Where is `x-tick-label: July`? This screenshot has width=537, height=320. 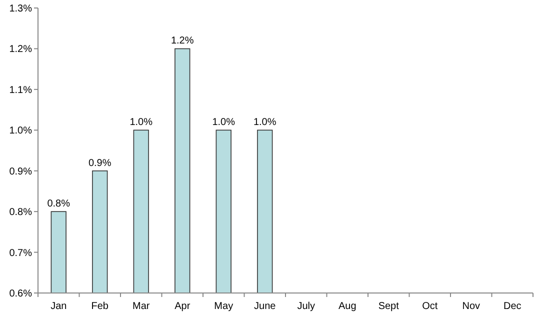 x-tick-label: July is located at coordinates (306, 306).